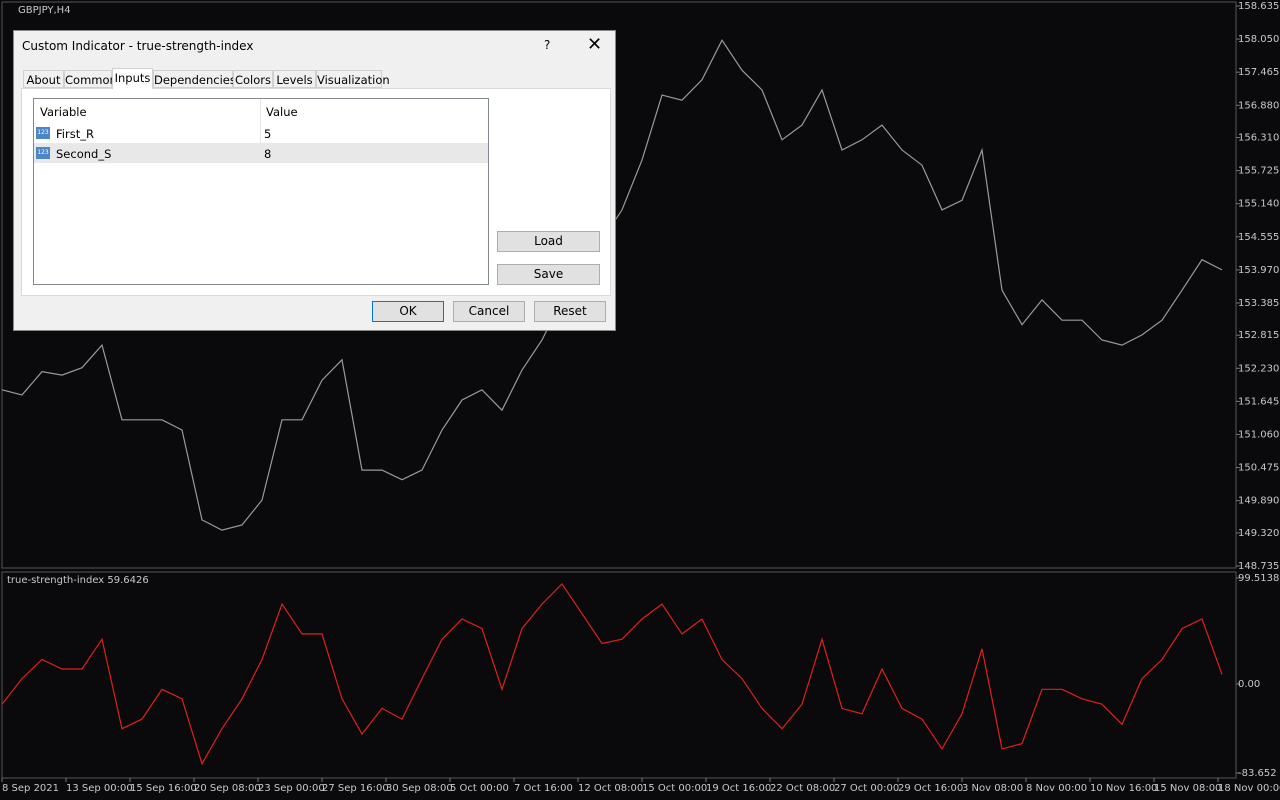  What do you see at coordinates (30, 788) in the screenshot?
I see `x-tick-label: 8 Sep 2021` at bounding box center [30, 788].